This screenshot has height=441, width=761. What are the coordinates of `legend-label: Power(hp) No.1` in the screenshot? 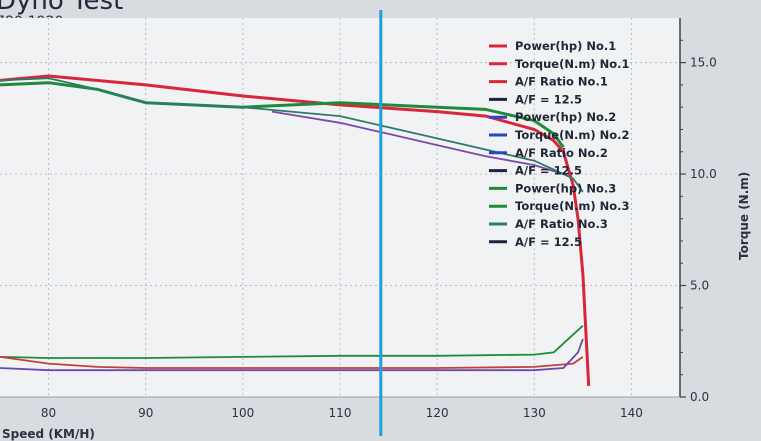 It's located at (565, 46).